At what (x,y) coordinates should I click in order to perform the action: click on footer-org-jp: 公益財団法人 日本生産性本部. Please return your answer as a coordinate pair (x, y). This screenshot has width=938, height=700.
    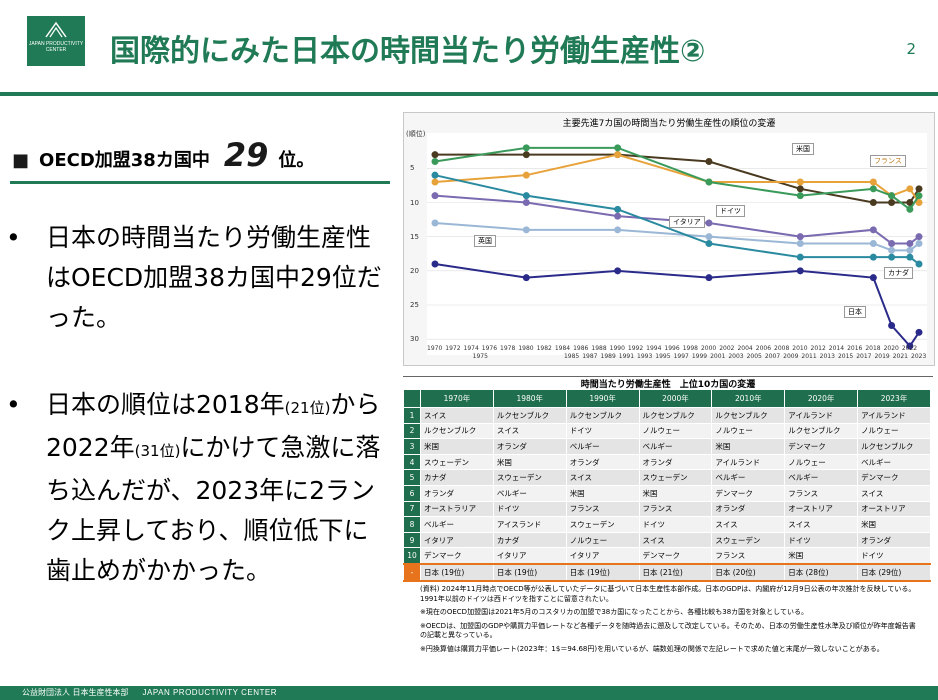
    Looking at the image, I should click on (75, 692).